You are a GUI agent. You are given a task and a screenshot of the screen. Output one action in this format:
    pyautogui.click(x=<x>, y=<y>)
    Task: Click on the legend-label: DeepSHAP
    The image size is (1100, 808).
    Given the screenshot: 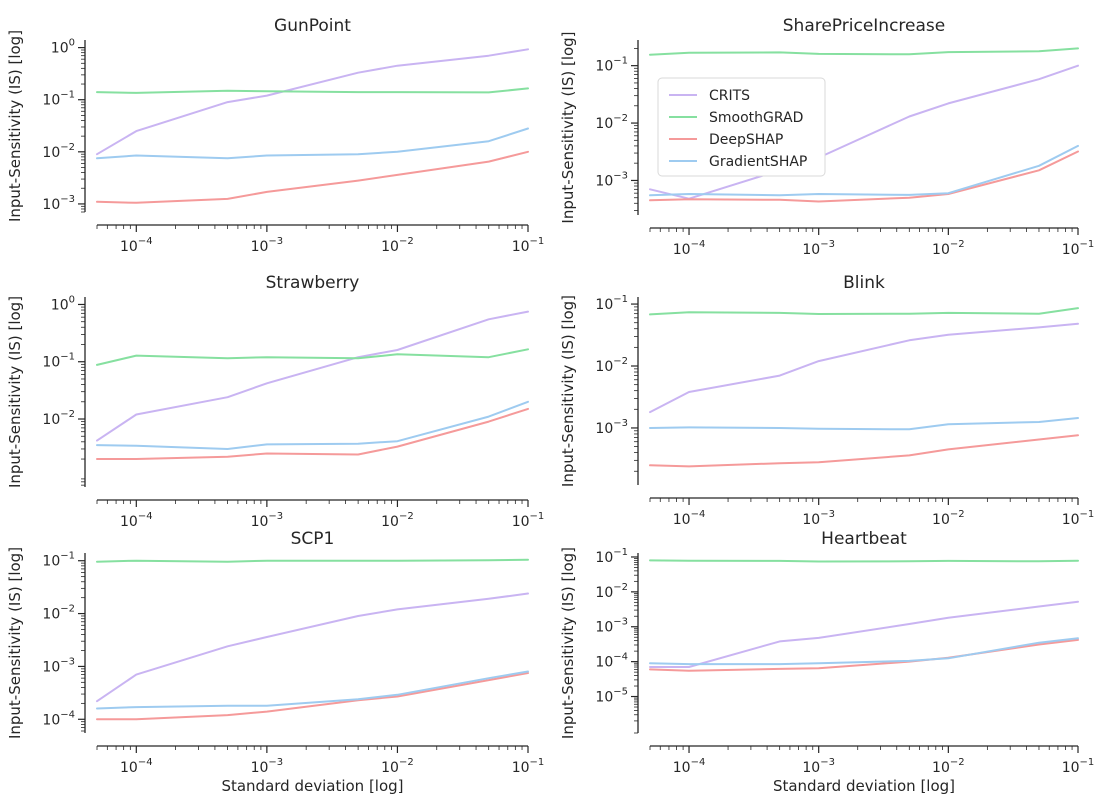 What is the action you would take?
    pyautogui.click(x=746, y=140)
    